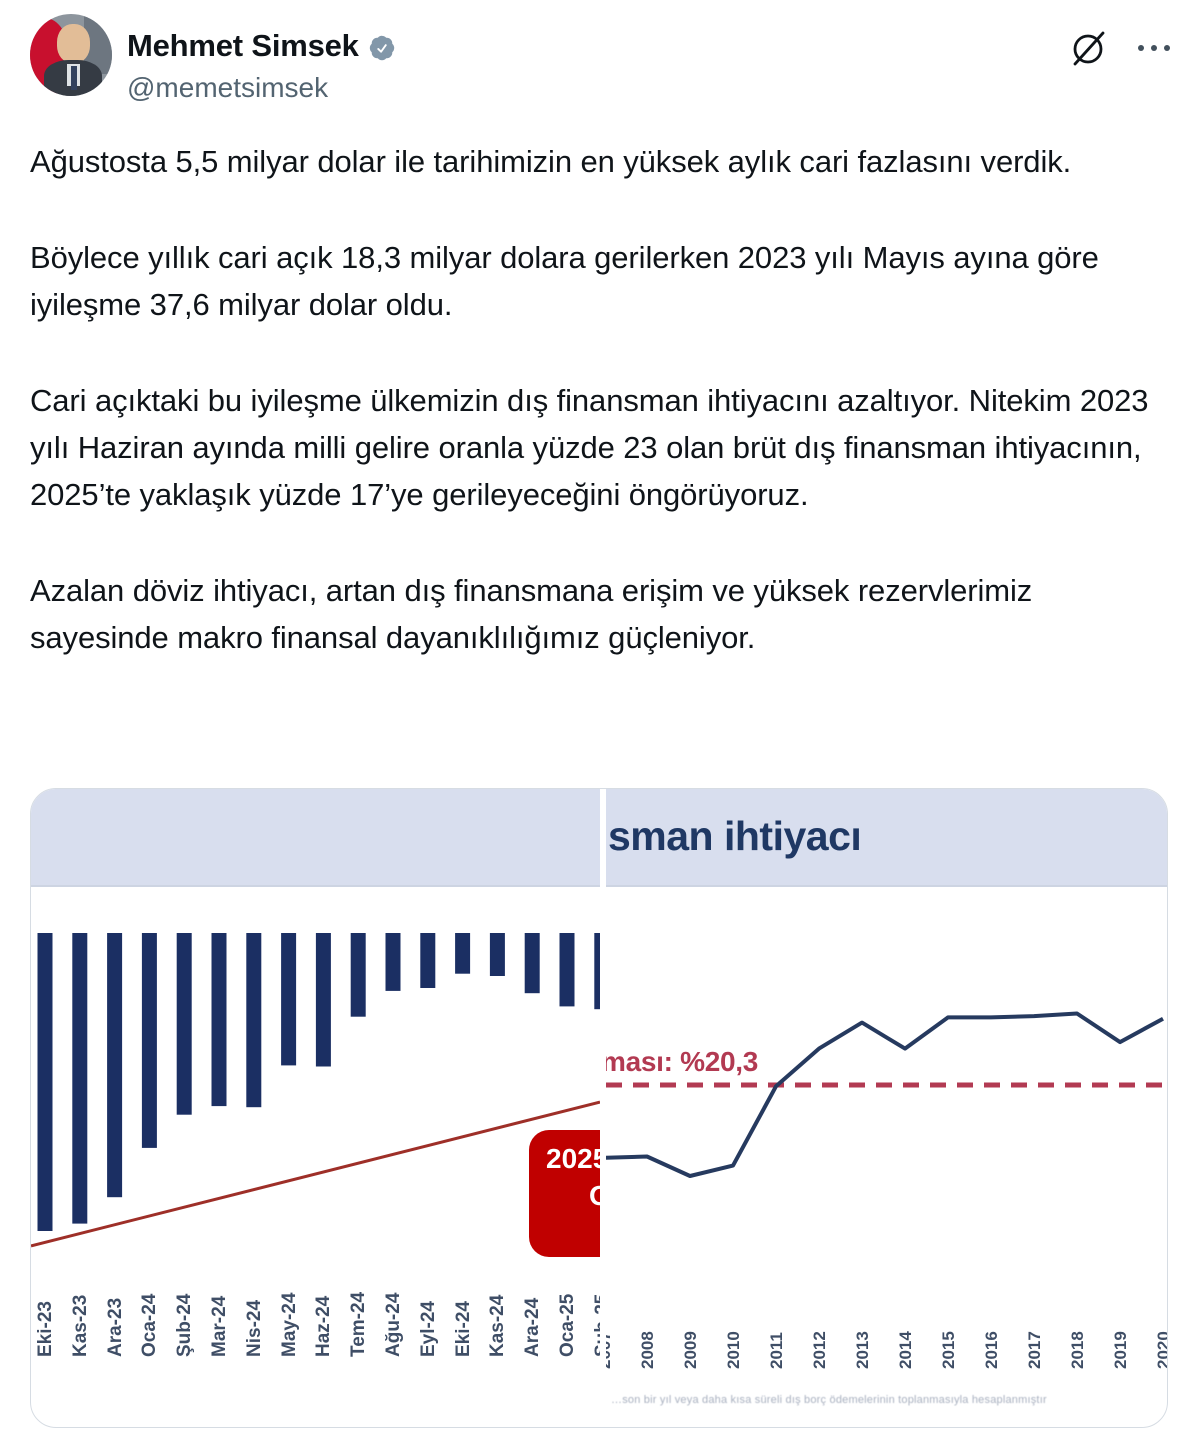 Image resolution: width=1200 pixels, height=1450 pixels. What do you see at coordinates (610, 1350) in the screenshot?
I see `x-axis-label: 2007` at bounding box center [610, 1350].